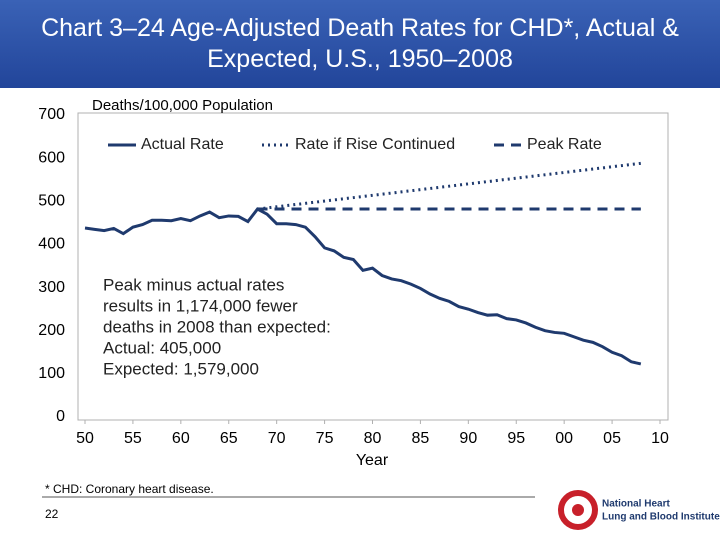  I want to click on footnote: * CHD: Coronary heart disease., so click(129, 489).